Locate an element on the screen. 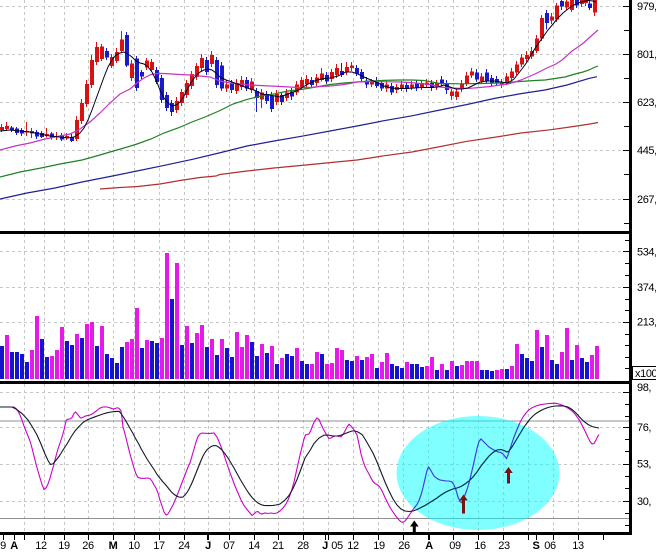 Image resolution: width=656 pixels, height=556 pixels. svg-text: 23 is located at coordinates (504, 545).